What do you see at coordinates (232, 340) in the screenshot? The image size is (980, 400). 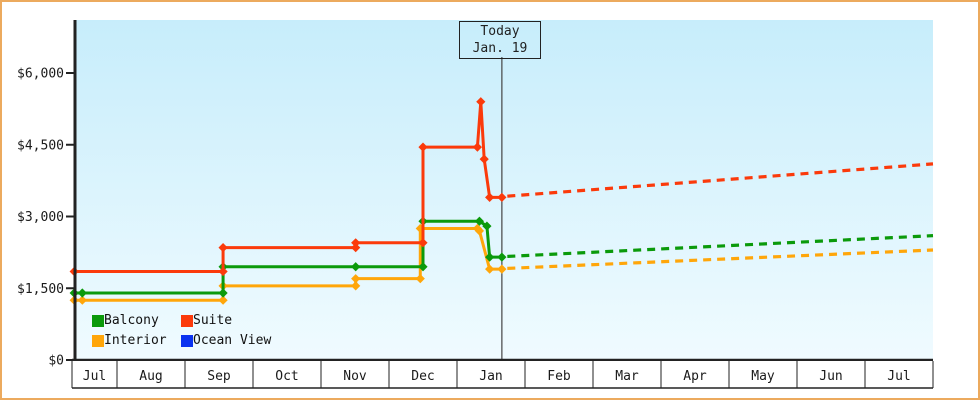 I see `legend-label-ocean-view: Ocean View` at bounding box center [232, 340].